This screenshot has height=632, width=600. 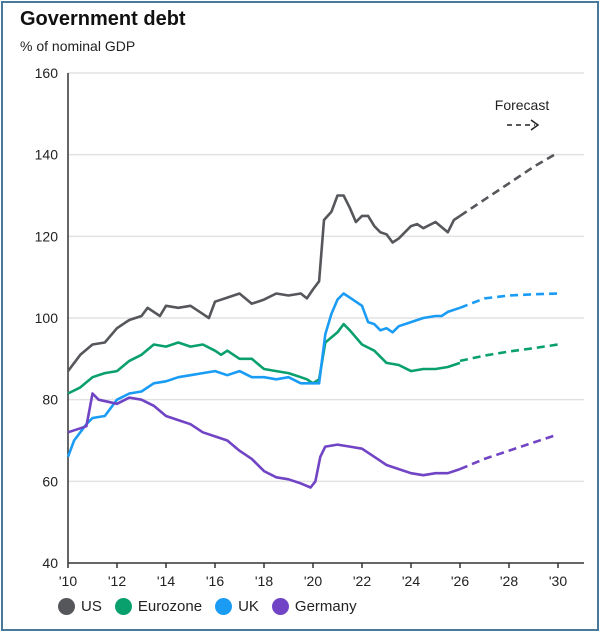 What do you see at coordinates (50, 481) in the screenshot?
I see `y-tick-label: 60` at bounding box center [50, 481].